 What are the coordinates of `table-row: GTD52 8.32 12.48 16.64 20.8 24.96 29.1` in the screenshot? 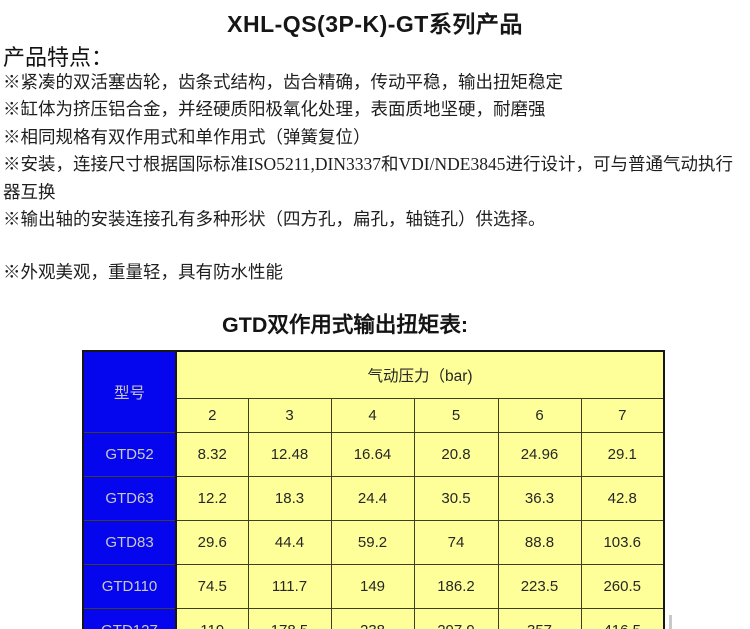 It's located at (373, 454).